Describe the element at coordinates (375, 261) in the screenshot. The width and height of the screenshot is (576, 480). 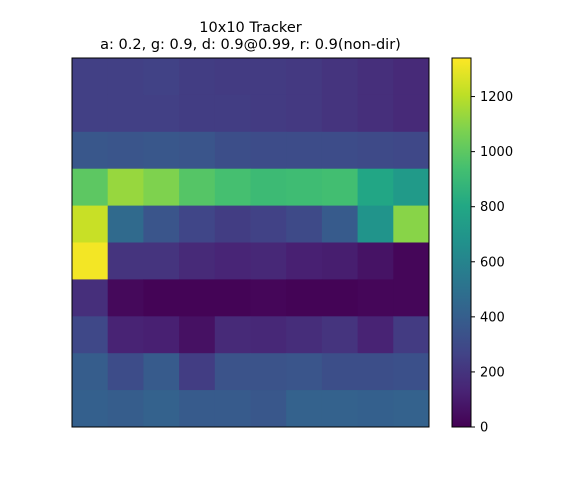
I see `heatmap-cell-r5-c8` at that location.